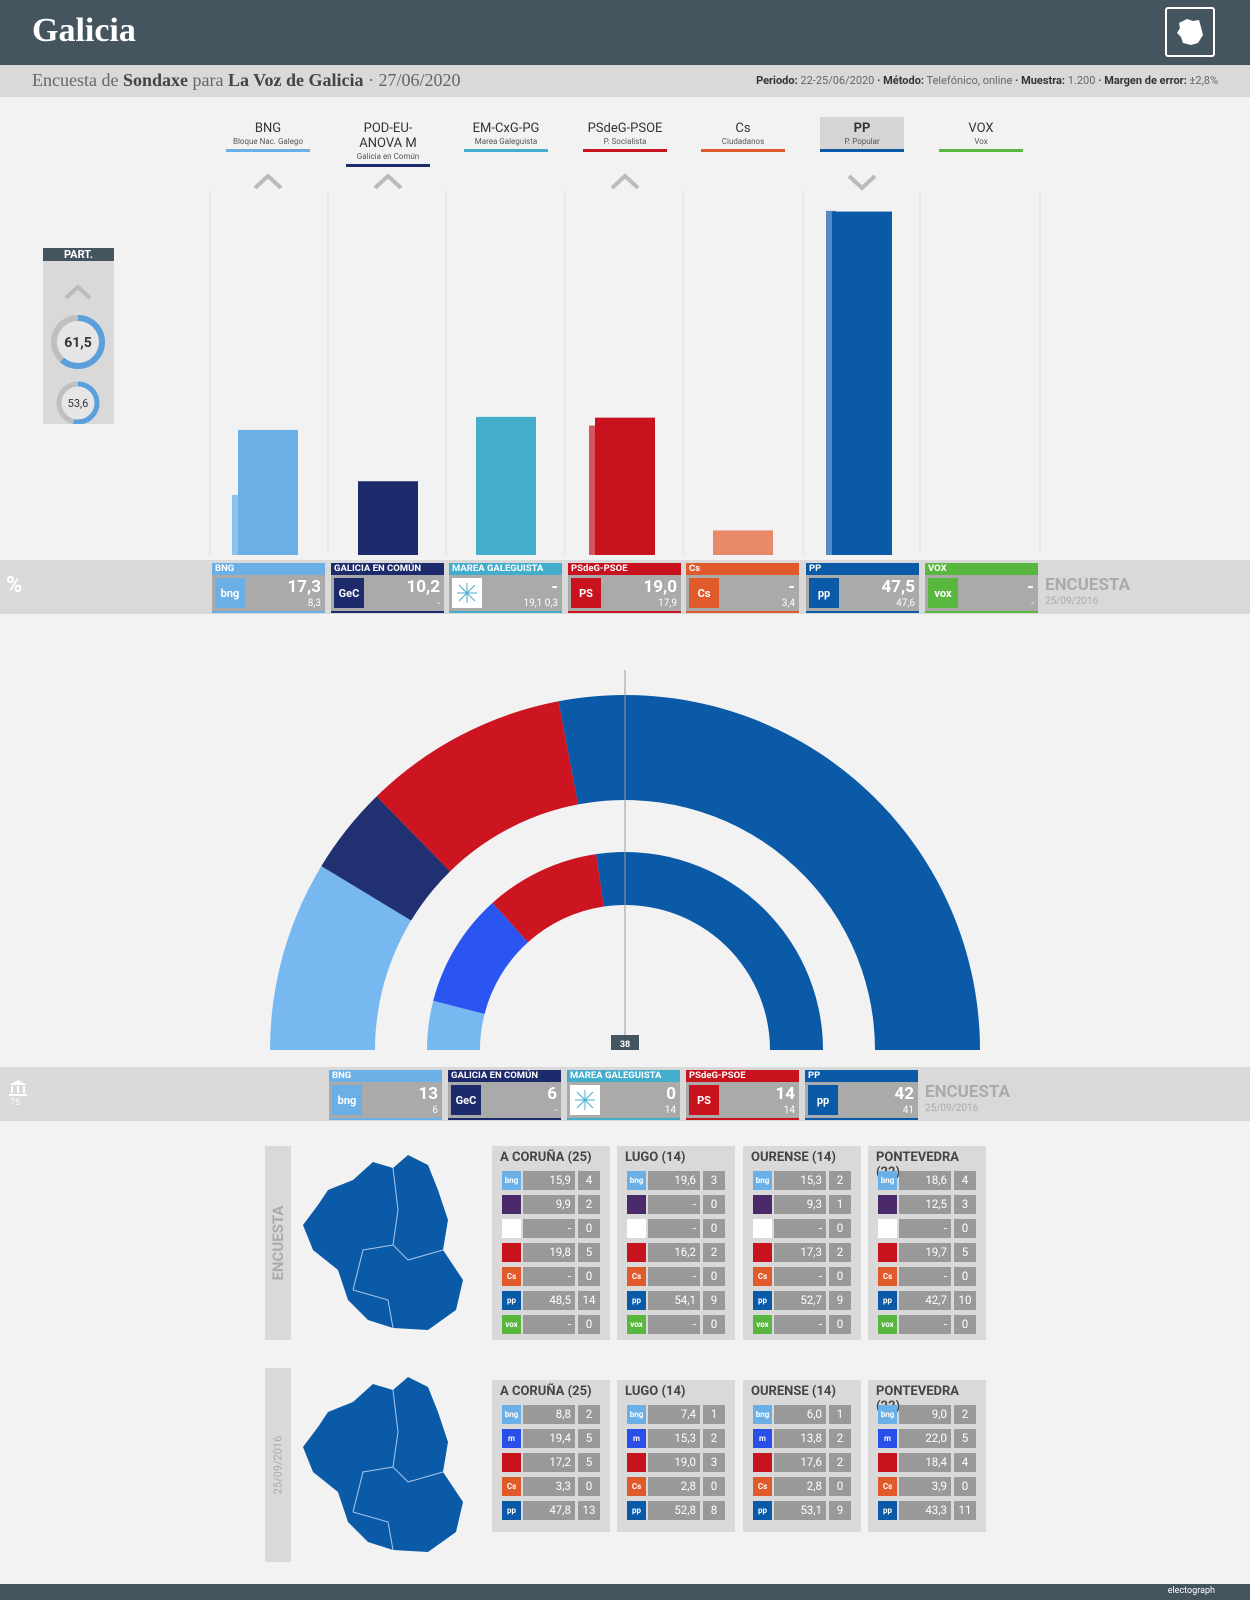  What do you see at coordinates (625, 32) in the screenshot?
I see `header: Galicia` at bounding box center [625, 32].